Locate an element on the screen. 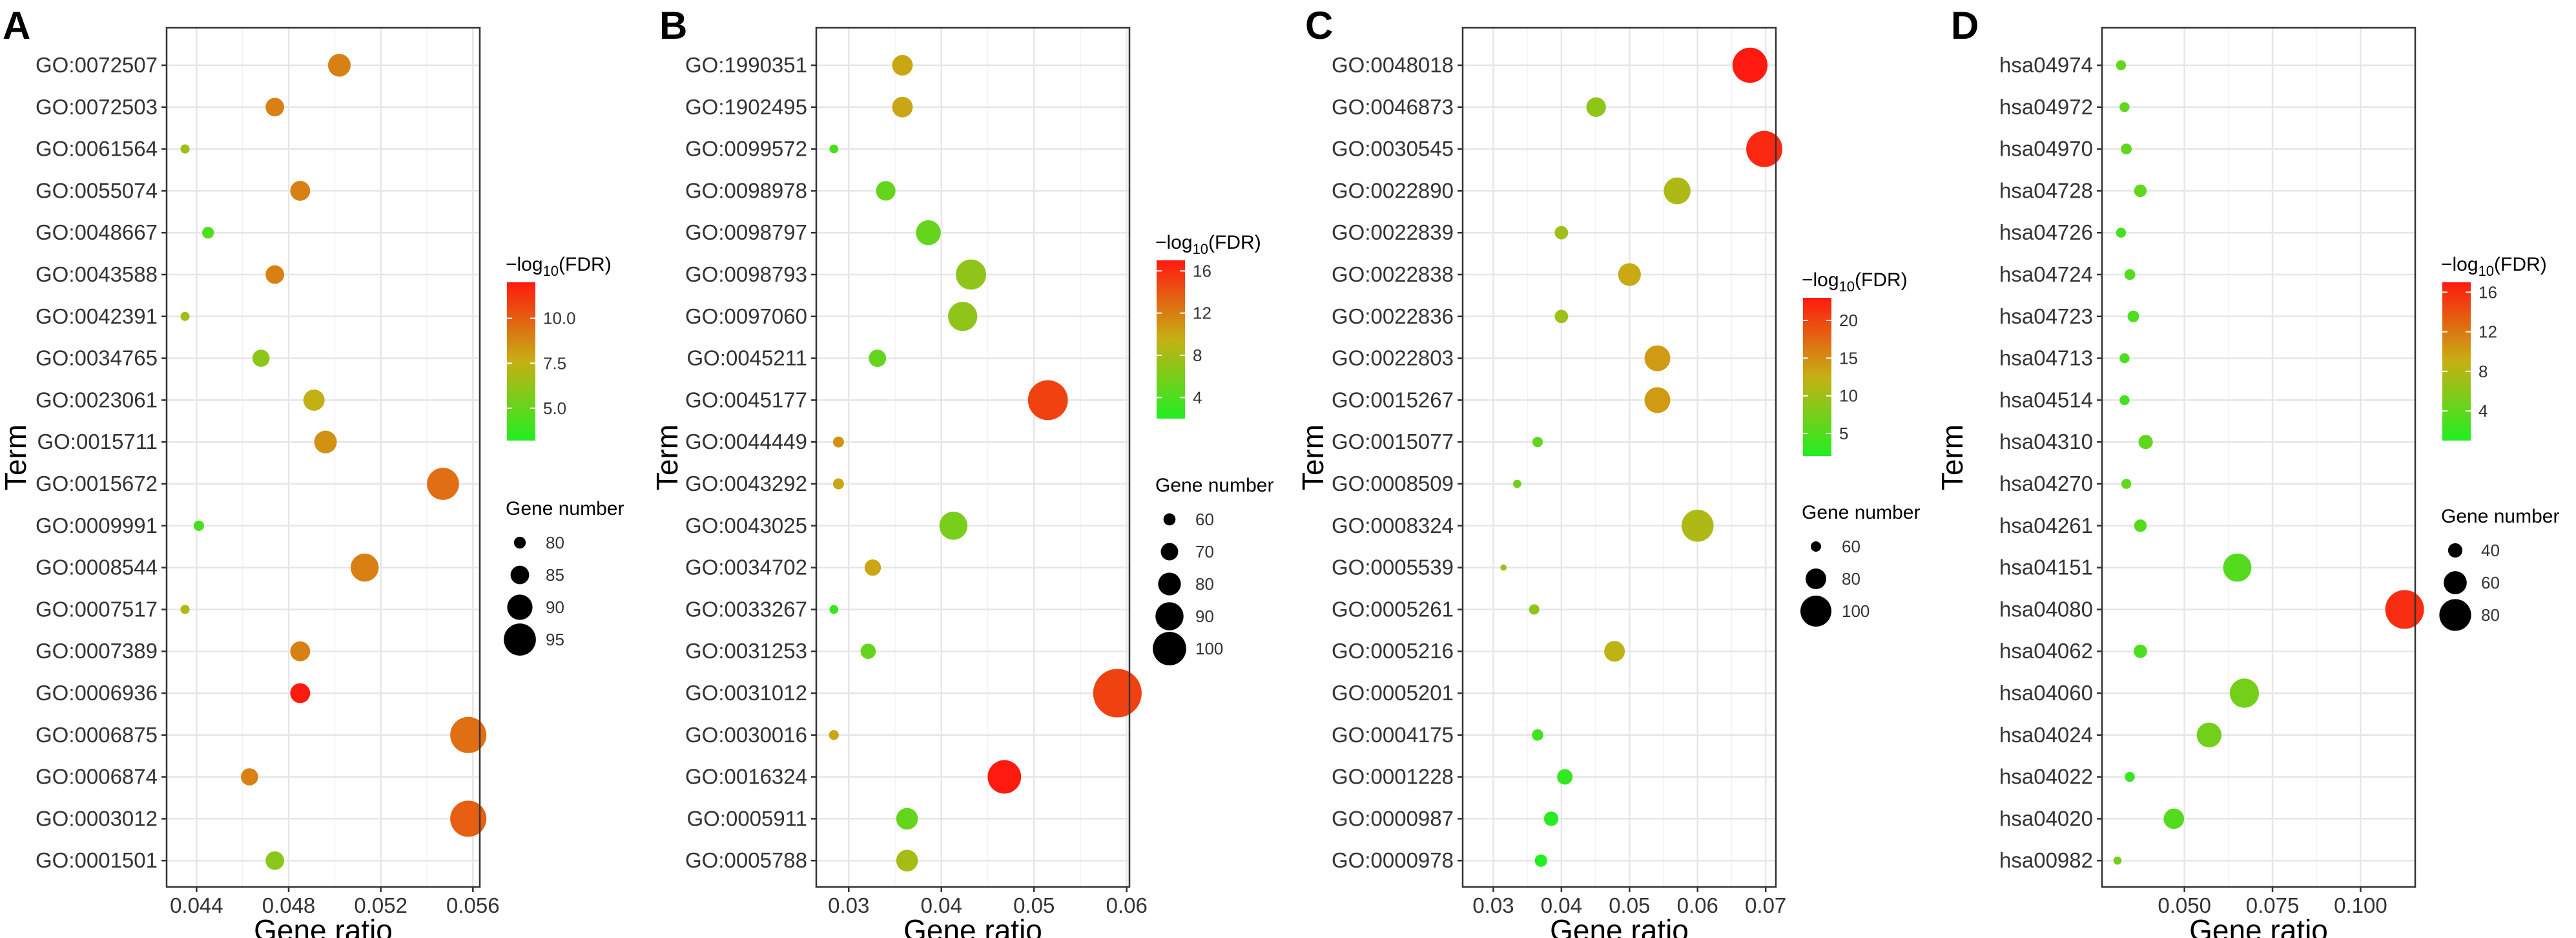 Image resolution: width=2576 pixels, height=938 pixels. panel-letter: C is located at coordinates (1319, 25).